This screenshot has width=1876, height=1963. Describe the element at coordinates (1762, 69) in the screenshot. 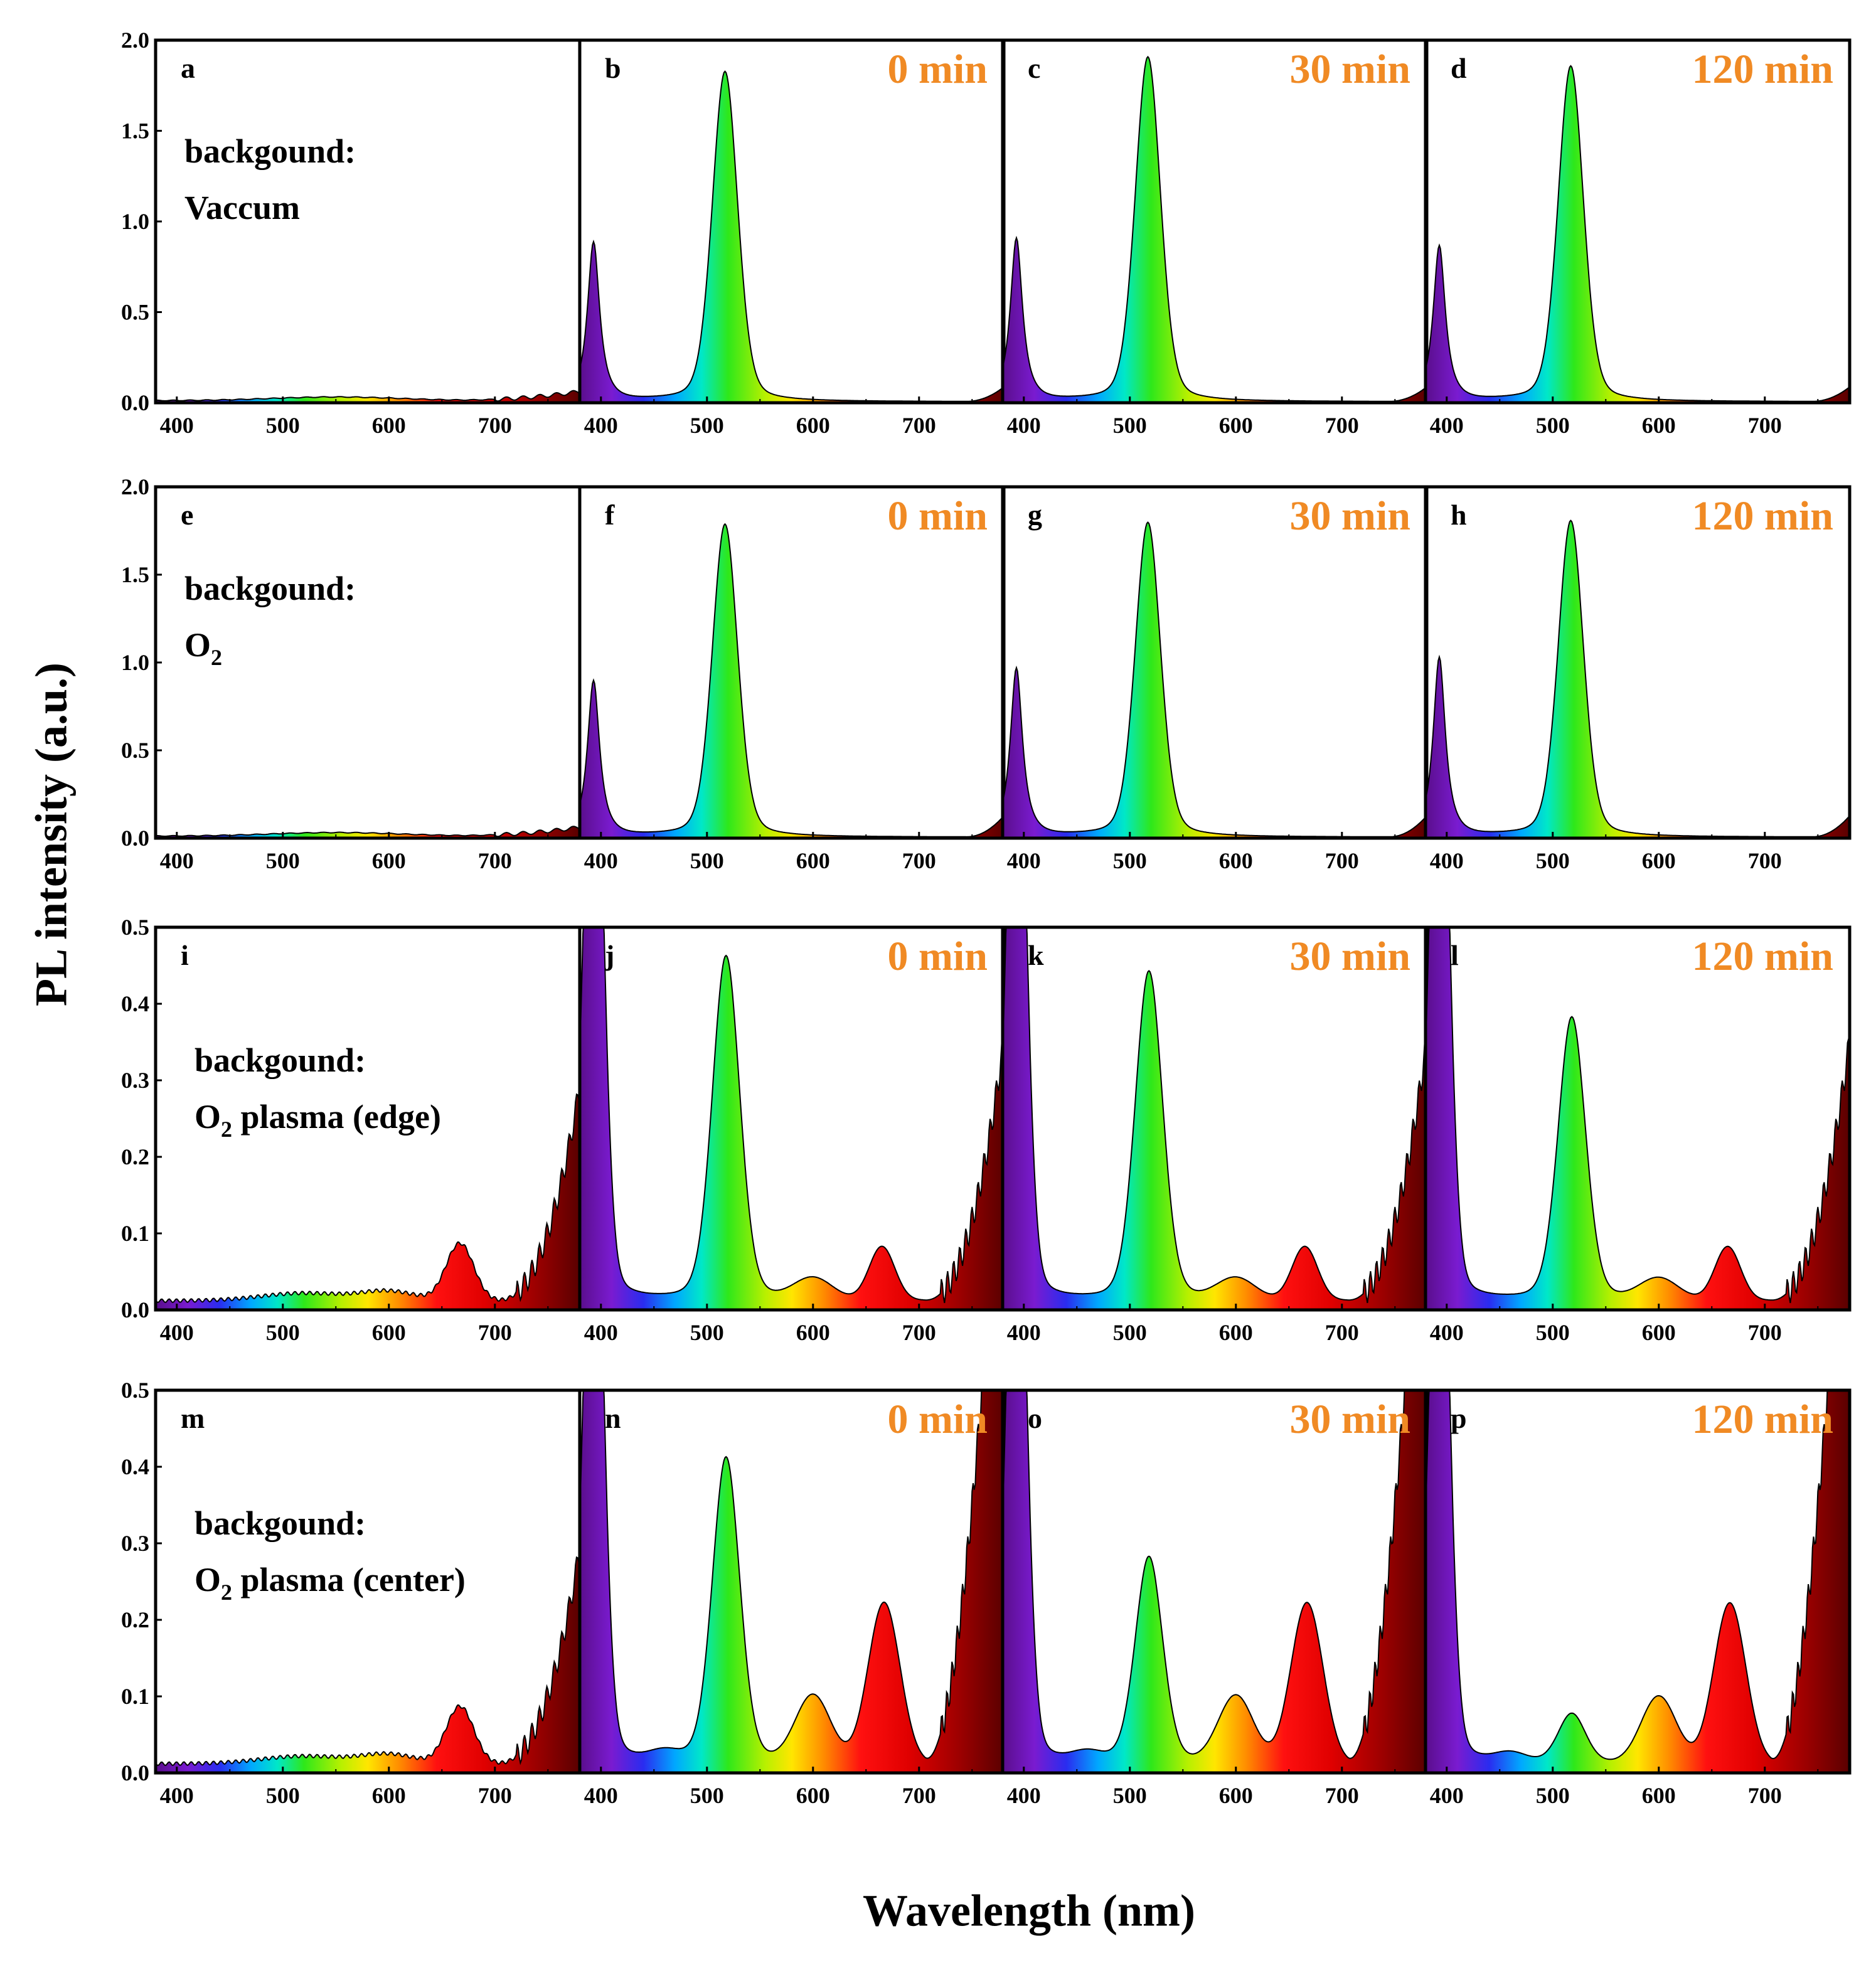

I see `time-label-d: 120 min` at that location.